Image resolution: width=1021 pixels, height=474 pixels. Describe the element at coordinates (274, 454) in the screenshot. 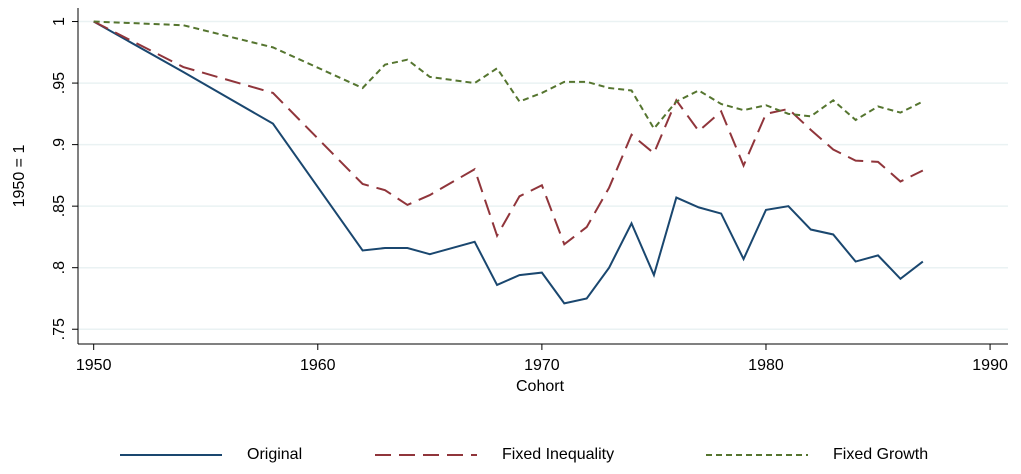

I see `legend-label: Original` at that location.